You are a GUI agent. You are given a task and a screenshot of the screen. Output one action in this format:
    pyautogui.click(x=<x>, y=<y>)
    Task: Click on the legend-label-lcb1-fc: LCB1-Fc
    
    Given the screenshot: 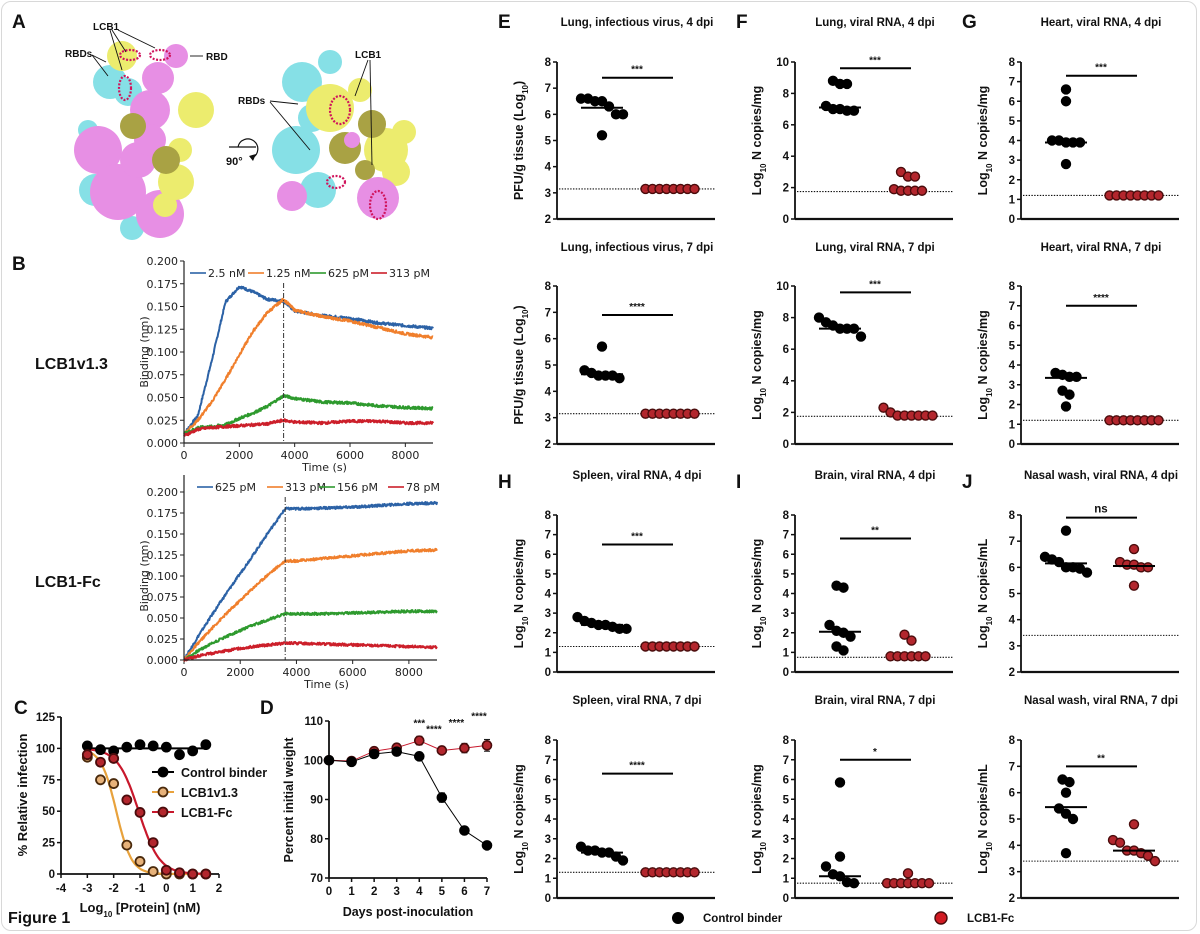 What is the action you would take?
    pyautogui.click(x=991, y=919)
    